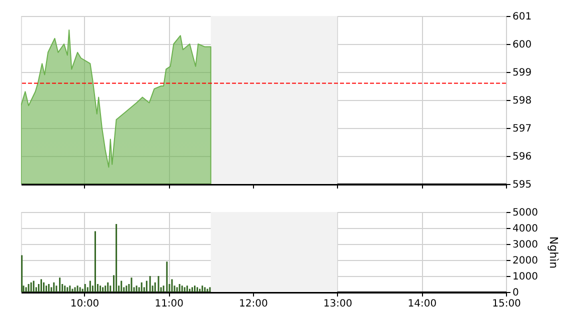  I want to click on x-tick-label: 11:00, so click(169, 304).